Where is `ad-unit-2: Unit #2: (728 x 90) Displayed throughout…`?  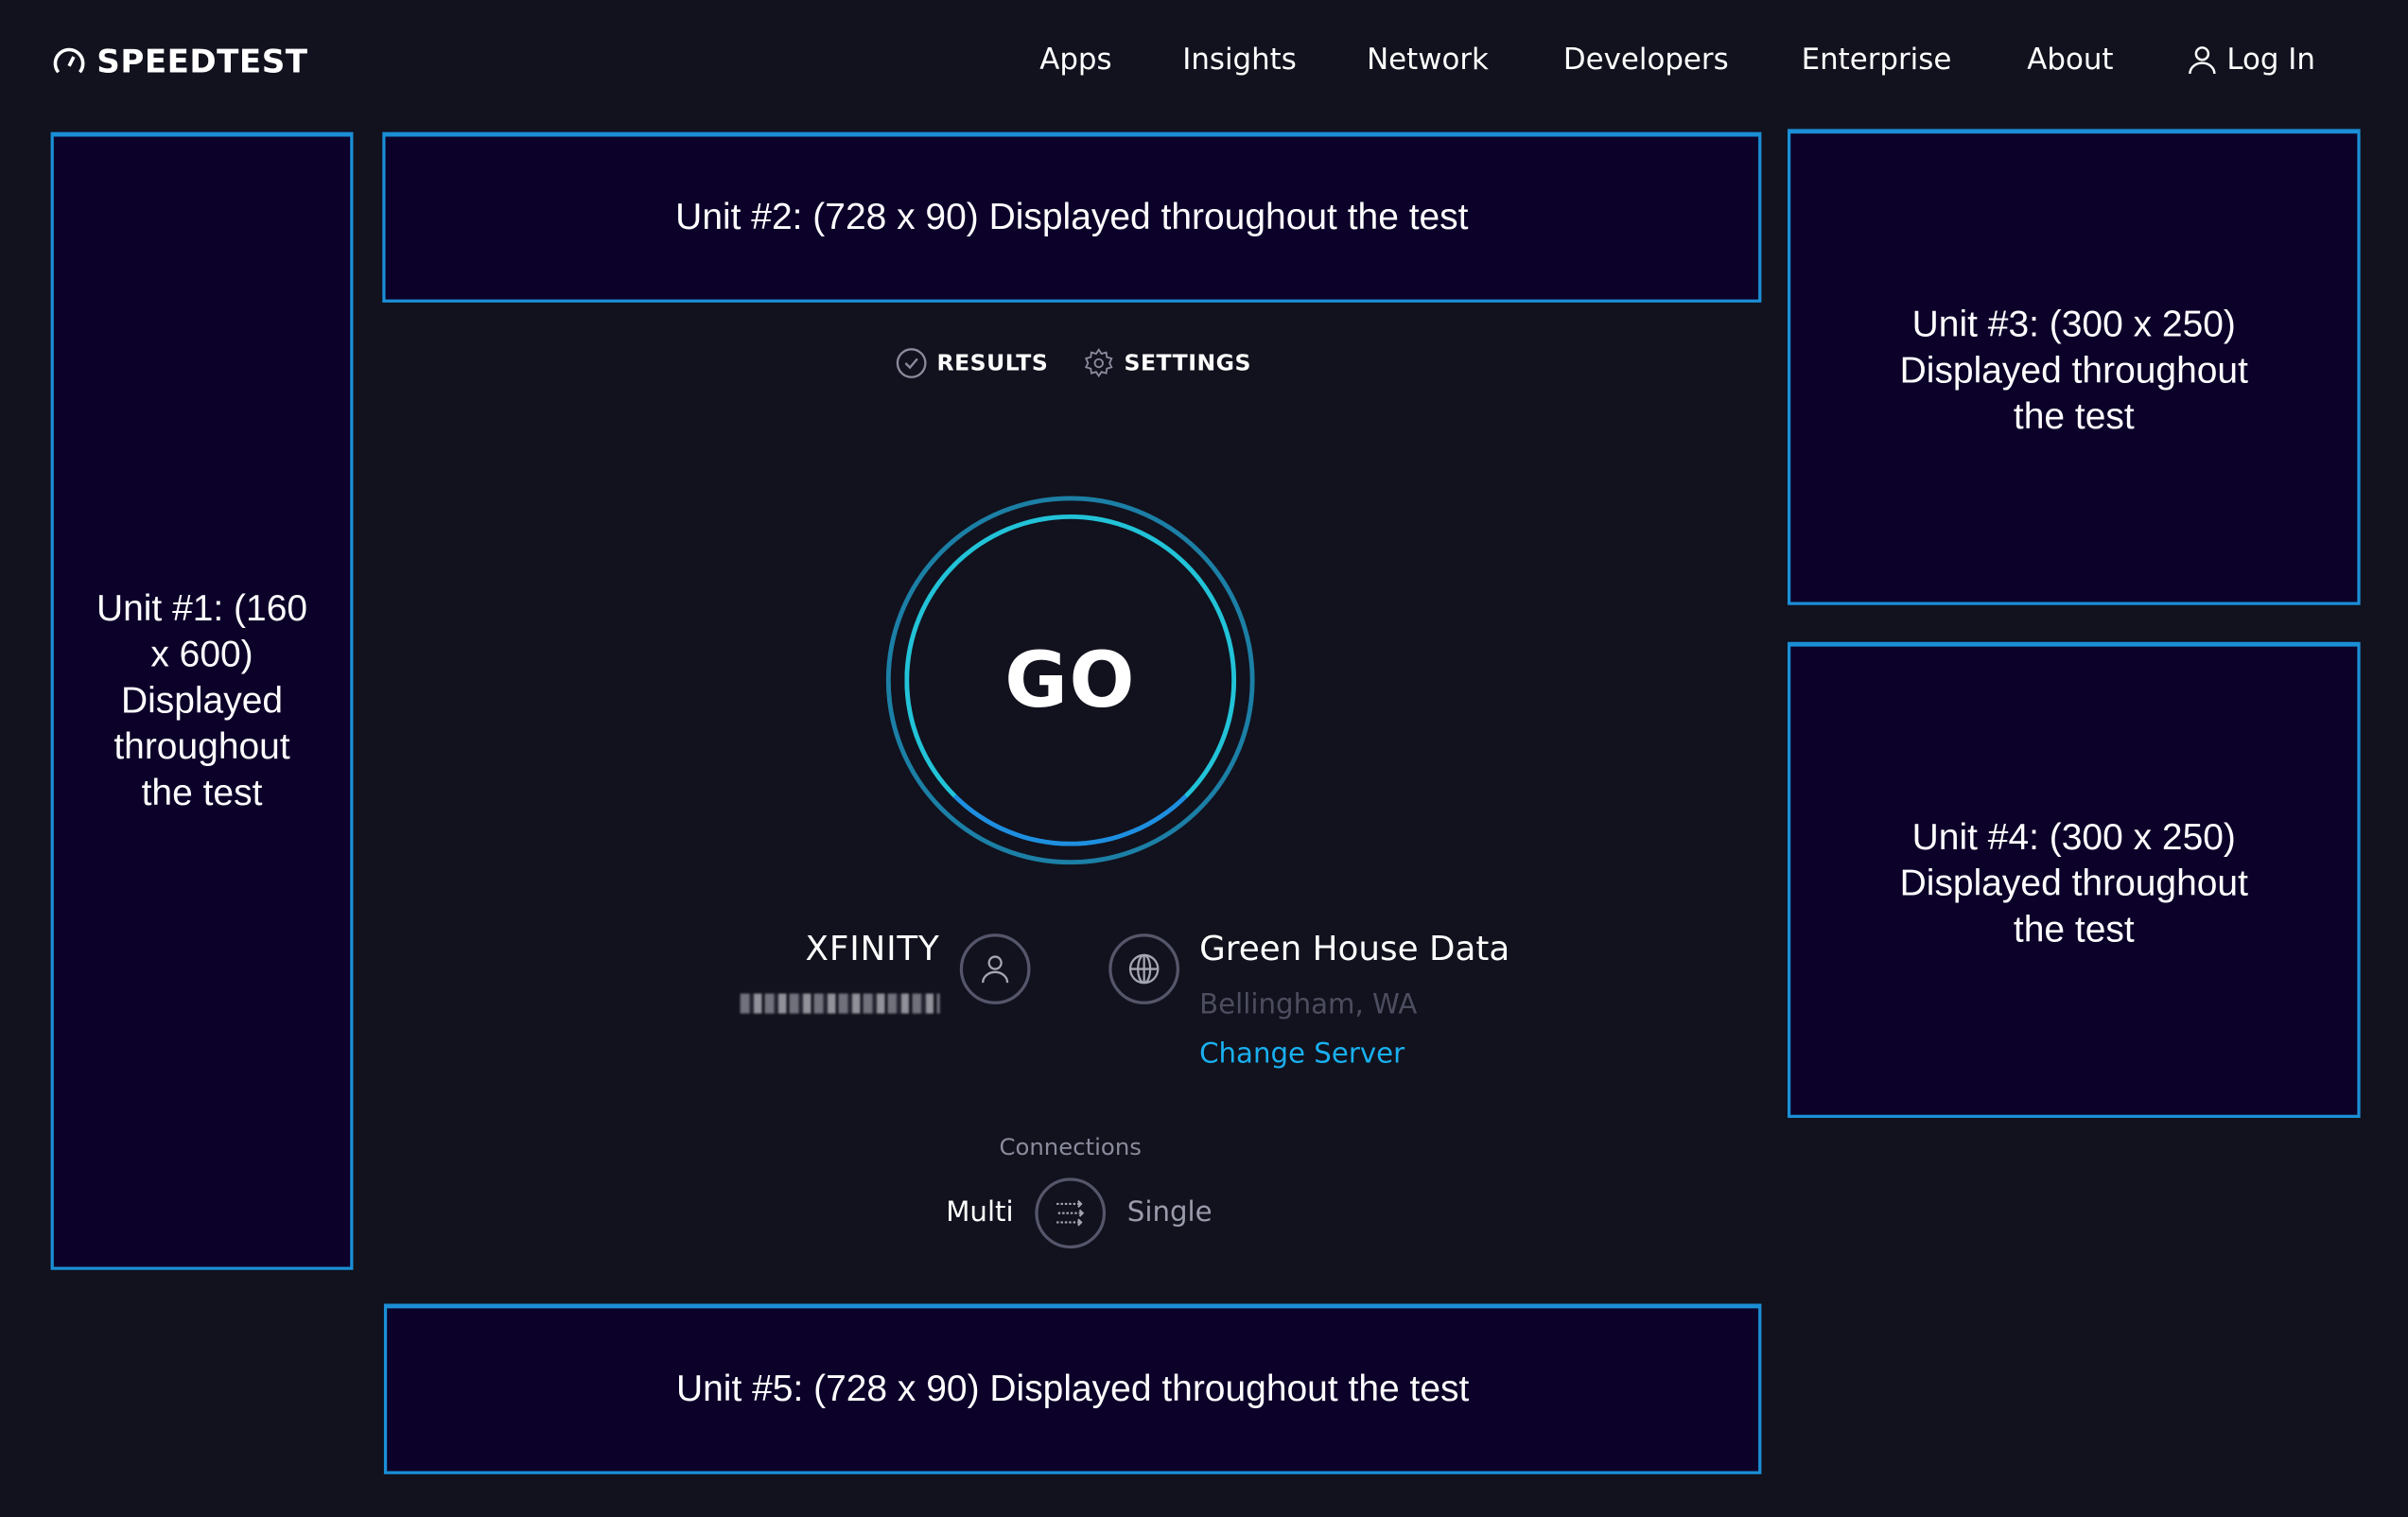
ad-unit-2: Unit #2: (728 x 90) Displayed throughout… is located at coordinates (1072, 217).